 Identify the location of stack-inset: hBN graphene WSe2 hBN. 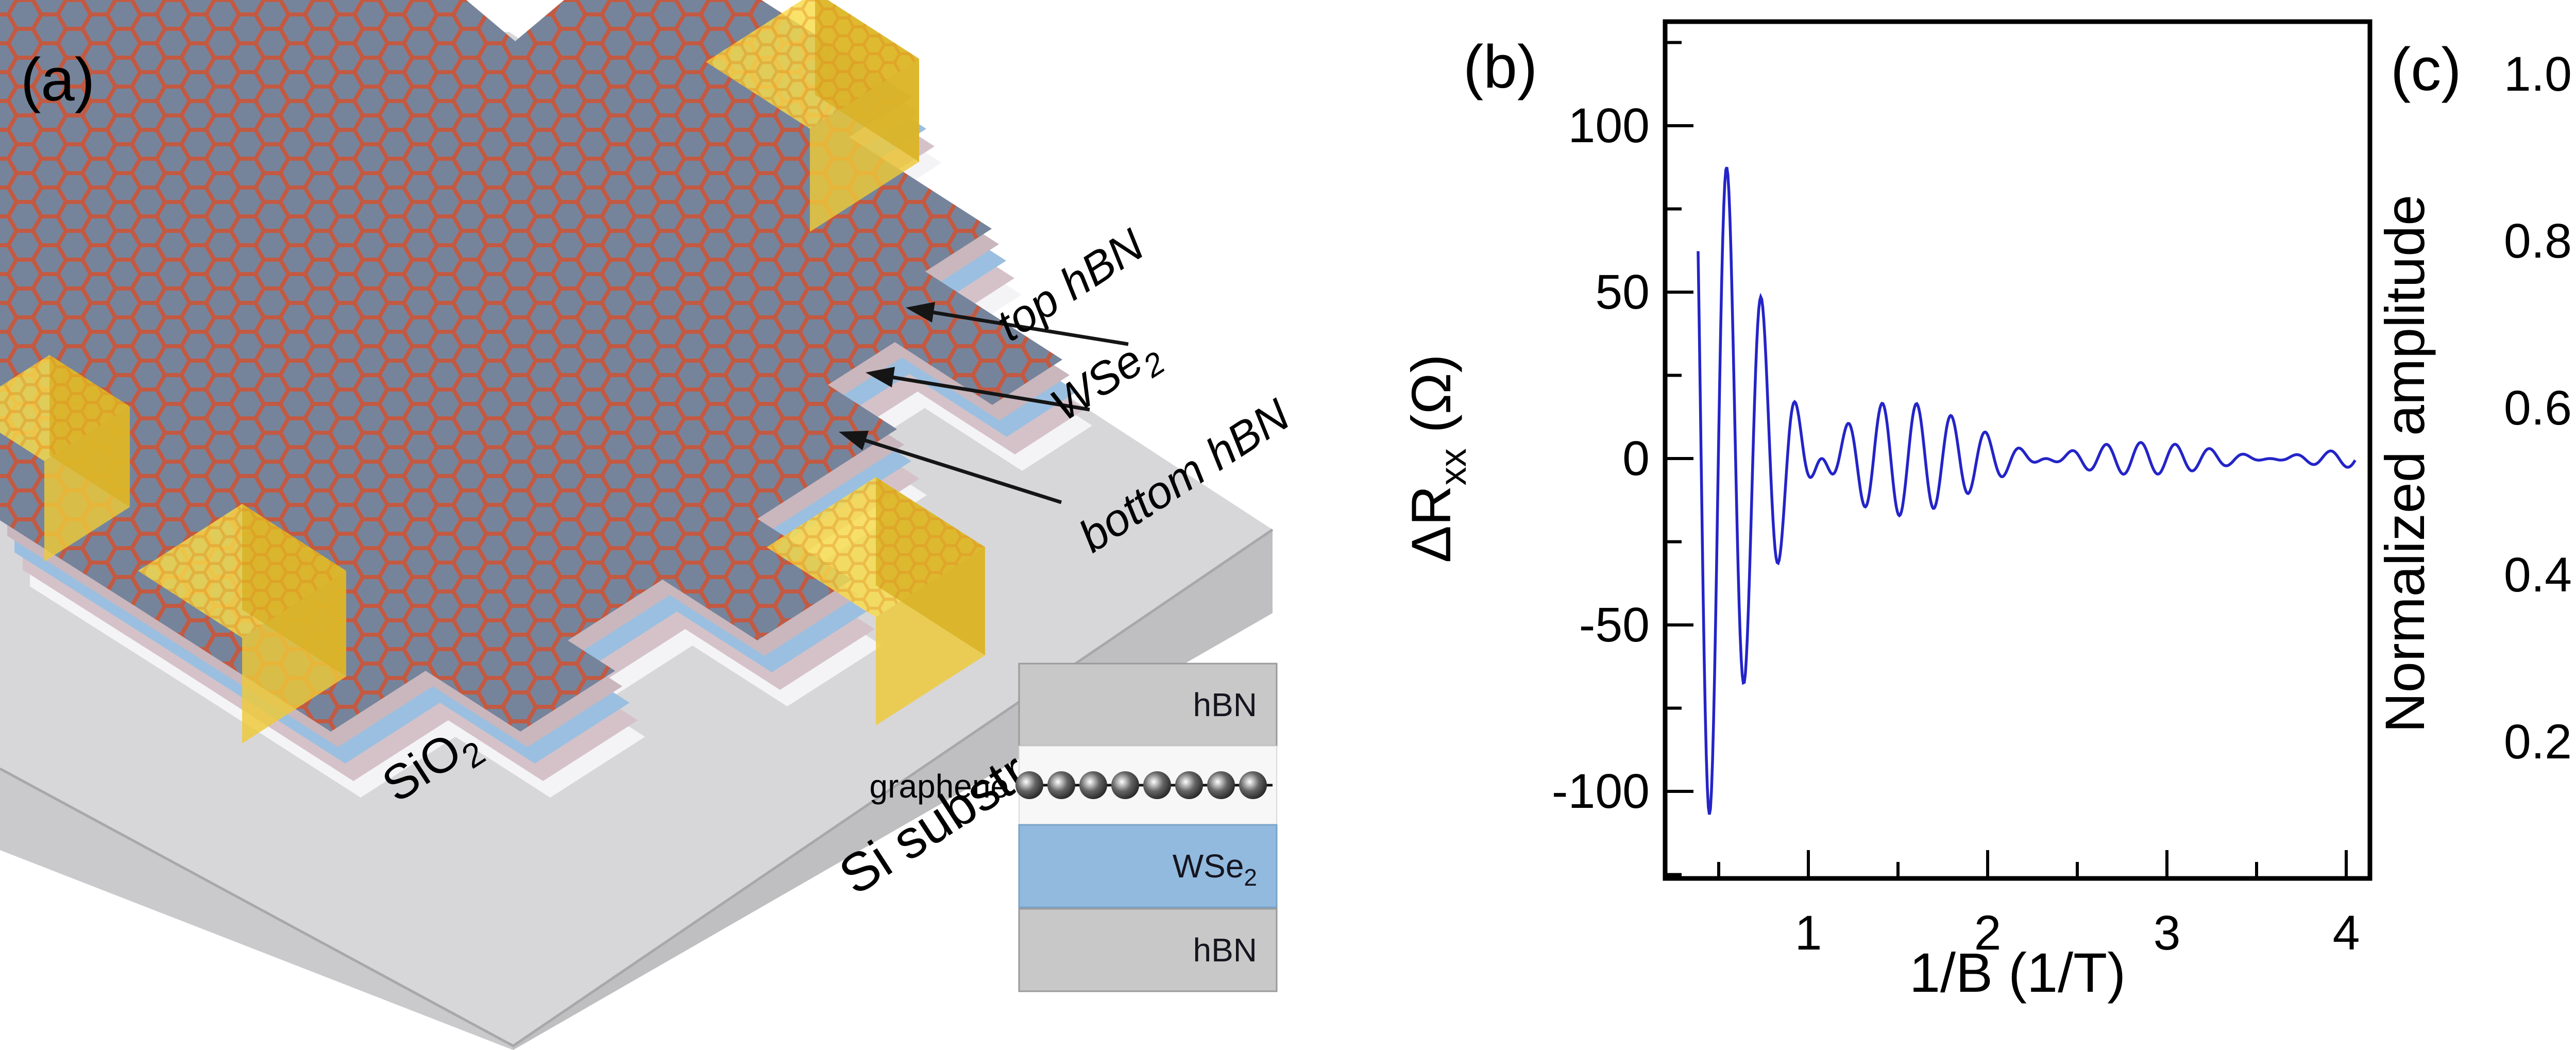
(1074, 827).